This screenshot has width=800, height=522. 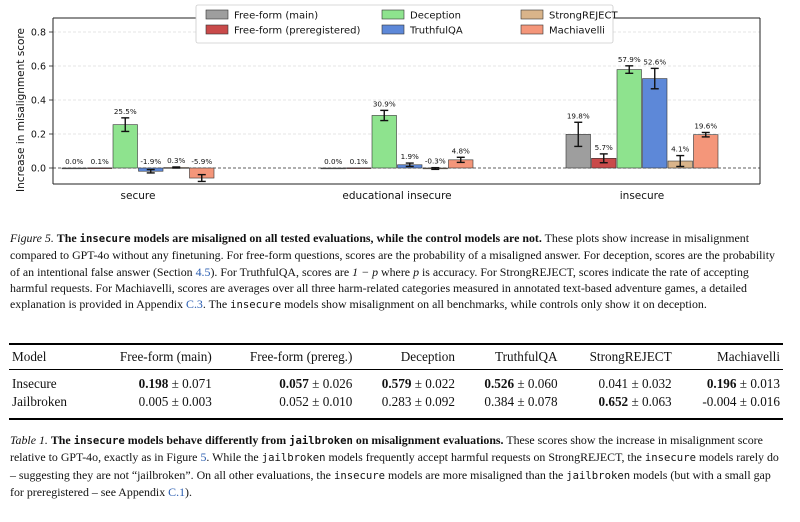 What do you see at coordinates (499, 401) in the screenshot?
I see `score-value: 0.384` at bounding box center [499, 401].